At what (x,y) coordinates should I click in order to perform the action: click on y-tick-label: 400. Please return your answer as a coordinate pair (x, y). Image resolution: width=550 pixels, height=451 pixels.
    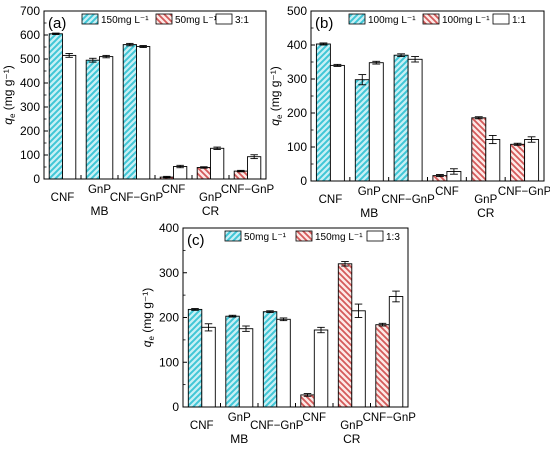
    Looking at the image, I should click on (30, 83).